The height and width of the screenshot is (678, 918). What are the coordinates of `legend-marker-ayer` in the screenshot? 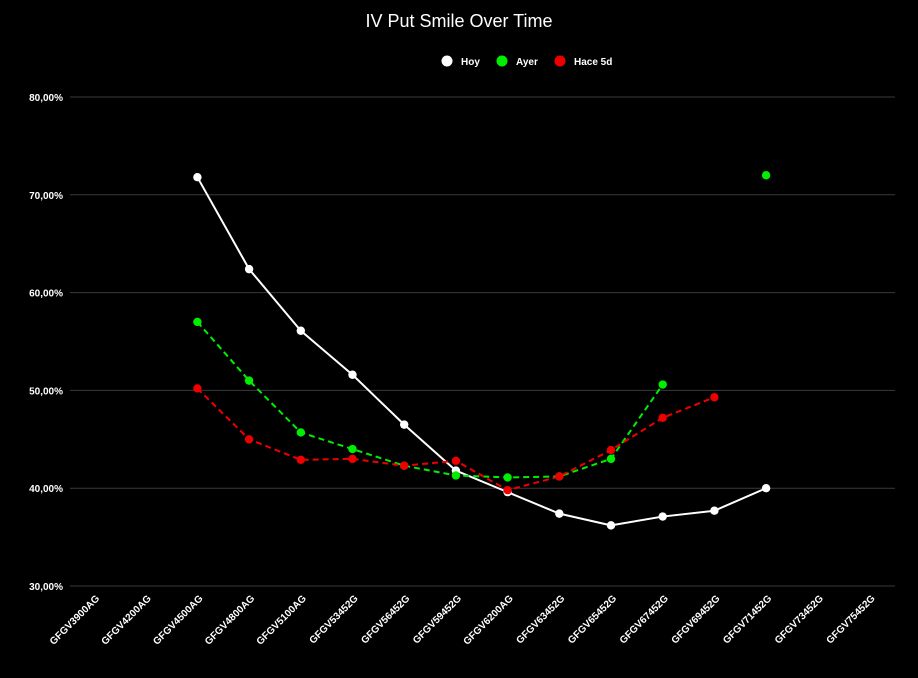 It's located at (502, 61).